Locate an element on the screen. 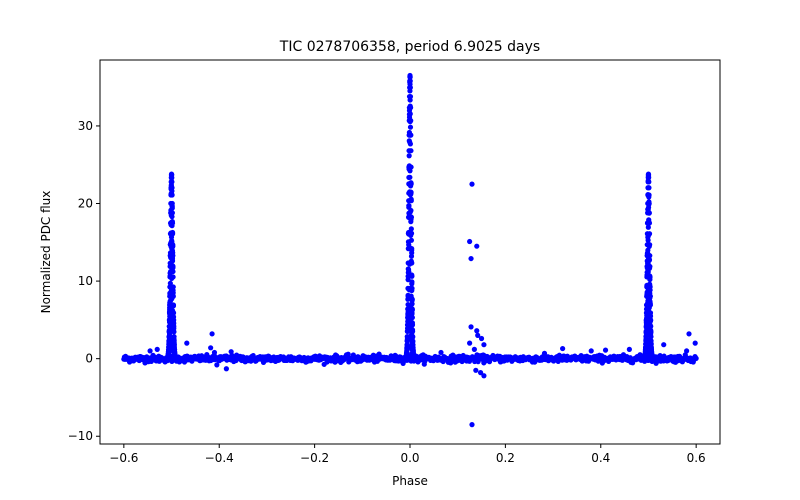  y-tick-label: −10 is located at coordinates (80, 436).